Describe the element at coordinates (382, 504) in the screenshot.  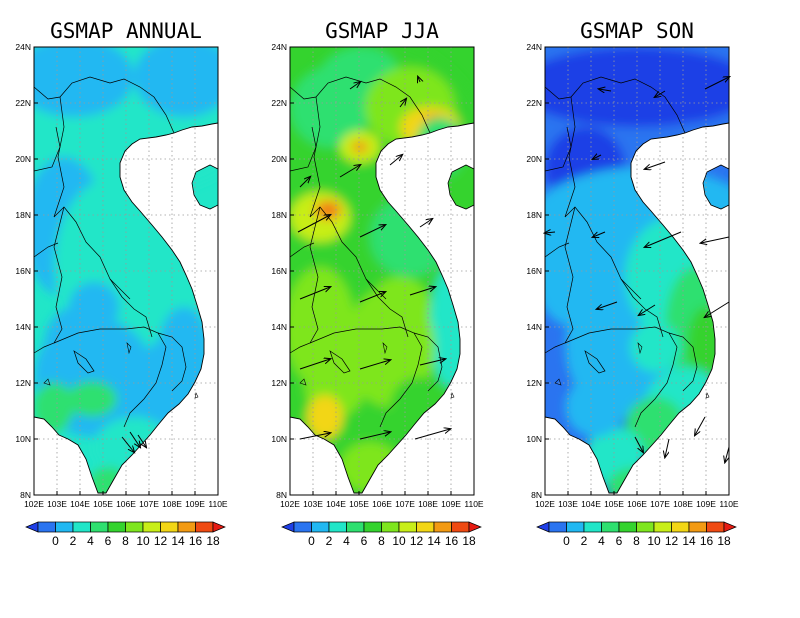
I see `lon-tick-label: 106E` at that location.